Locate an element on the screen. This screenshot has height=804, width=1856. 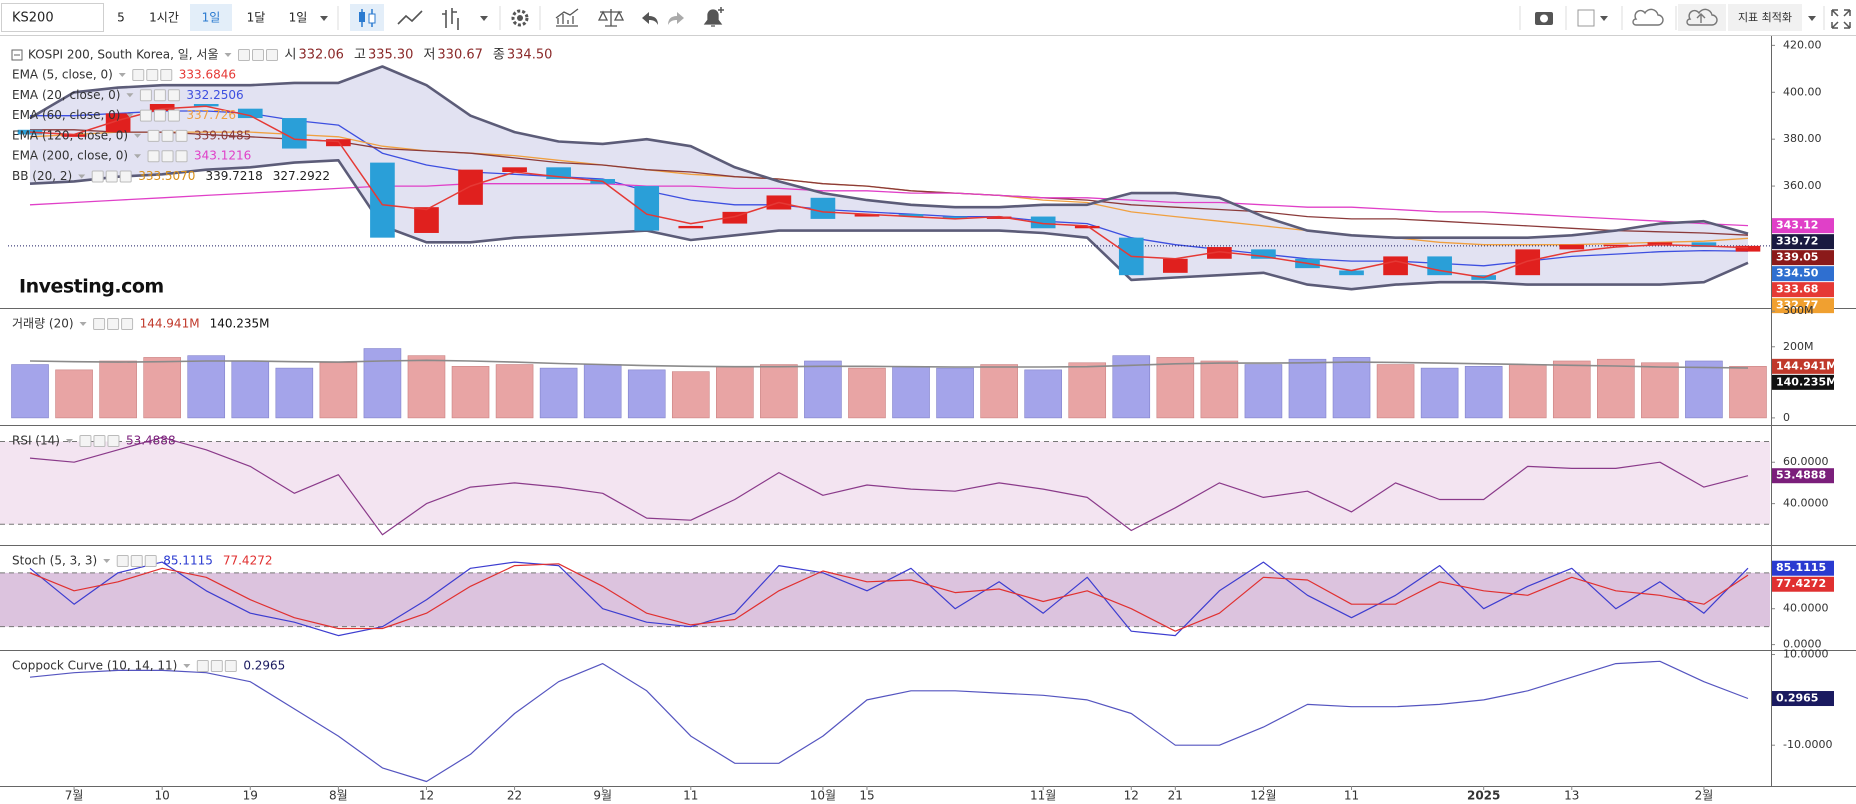
interval-label: 1달 is located at coordinates (256, 18).